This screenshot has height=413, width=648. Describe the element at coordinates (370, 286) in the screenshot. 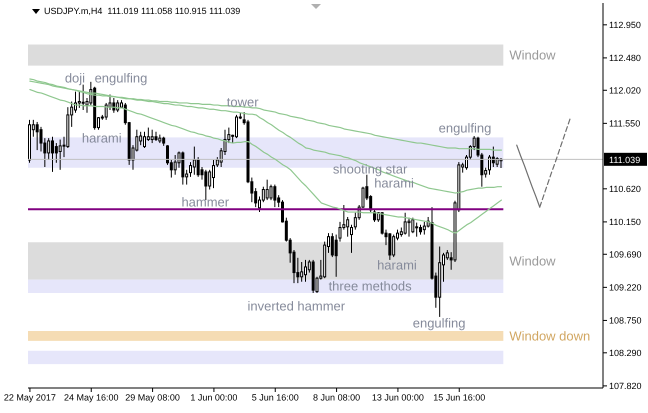

I see `annotation: three methods` at that location.